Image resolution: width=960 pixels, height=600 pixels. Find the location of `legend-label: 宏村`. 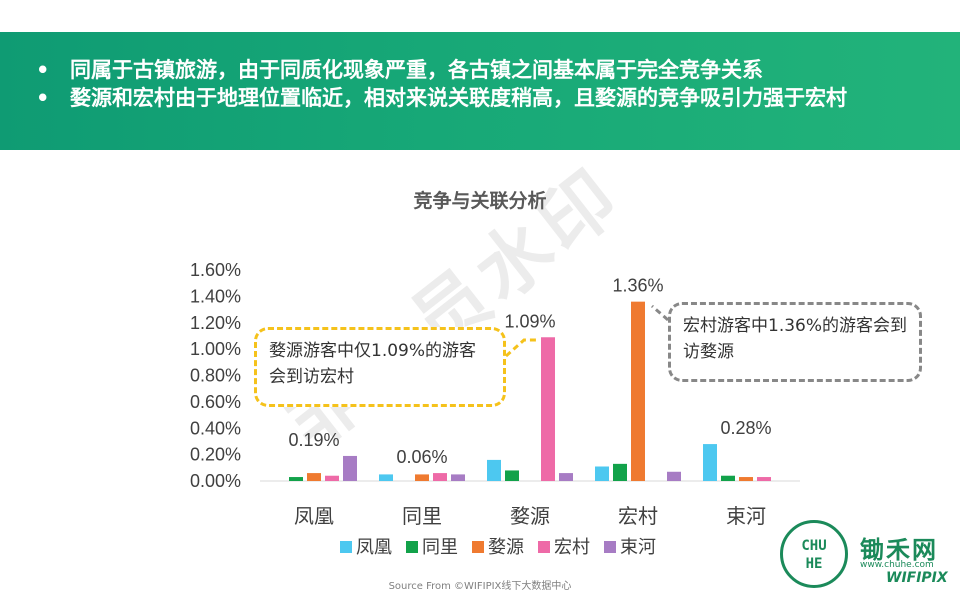

legend-label: 宏村 is located at coordinates (572, 547).